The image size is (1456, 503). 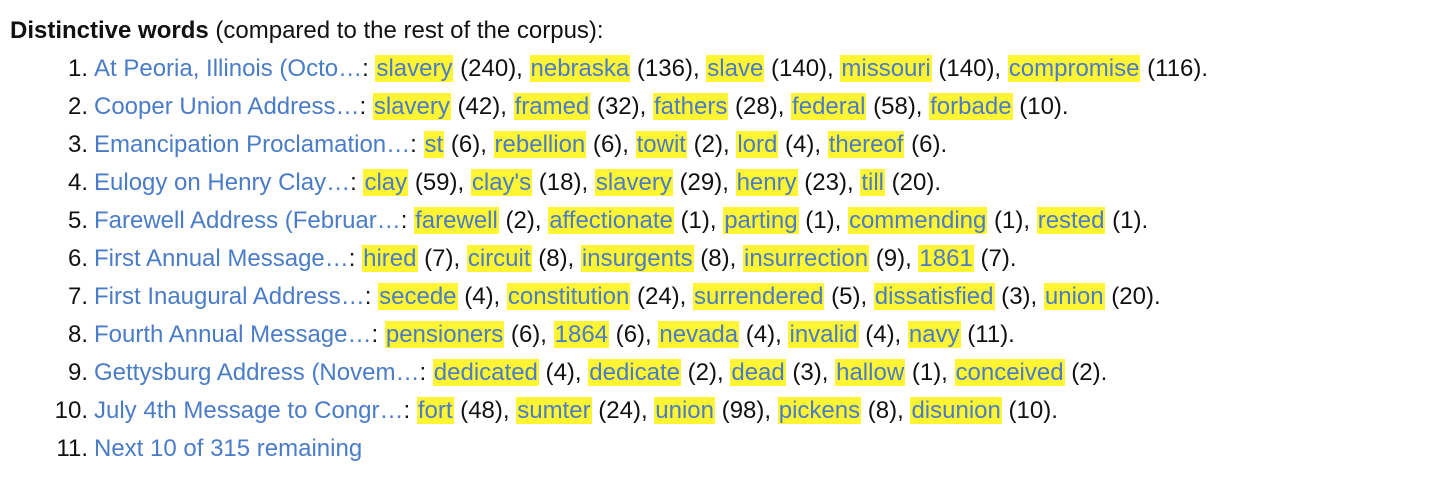 What do you see at coordinates (485, 372) in the screenshot?
I see `distinctive-word-link: dedicated` at bounding box center [485, 372].